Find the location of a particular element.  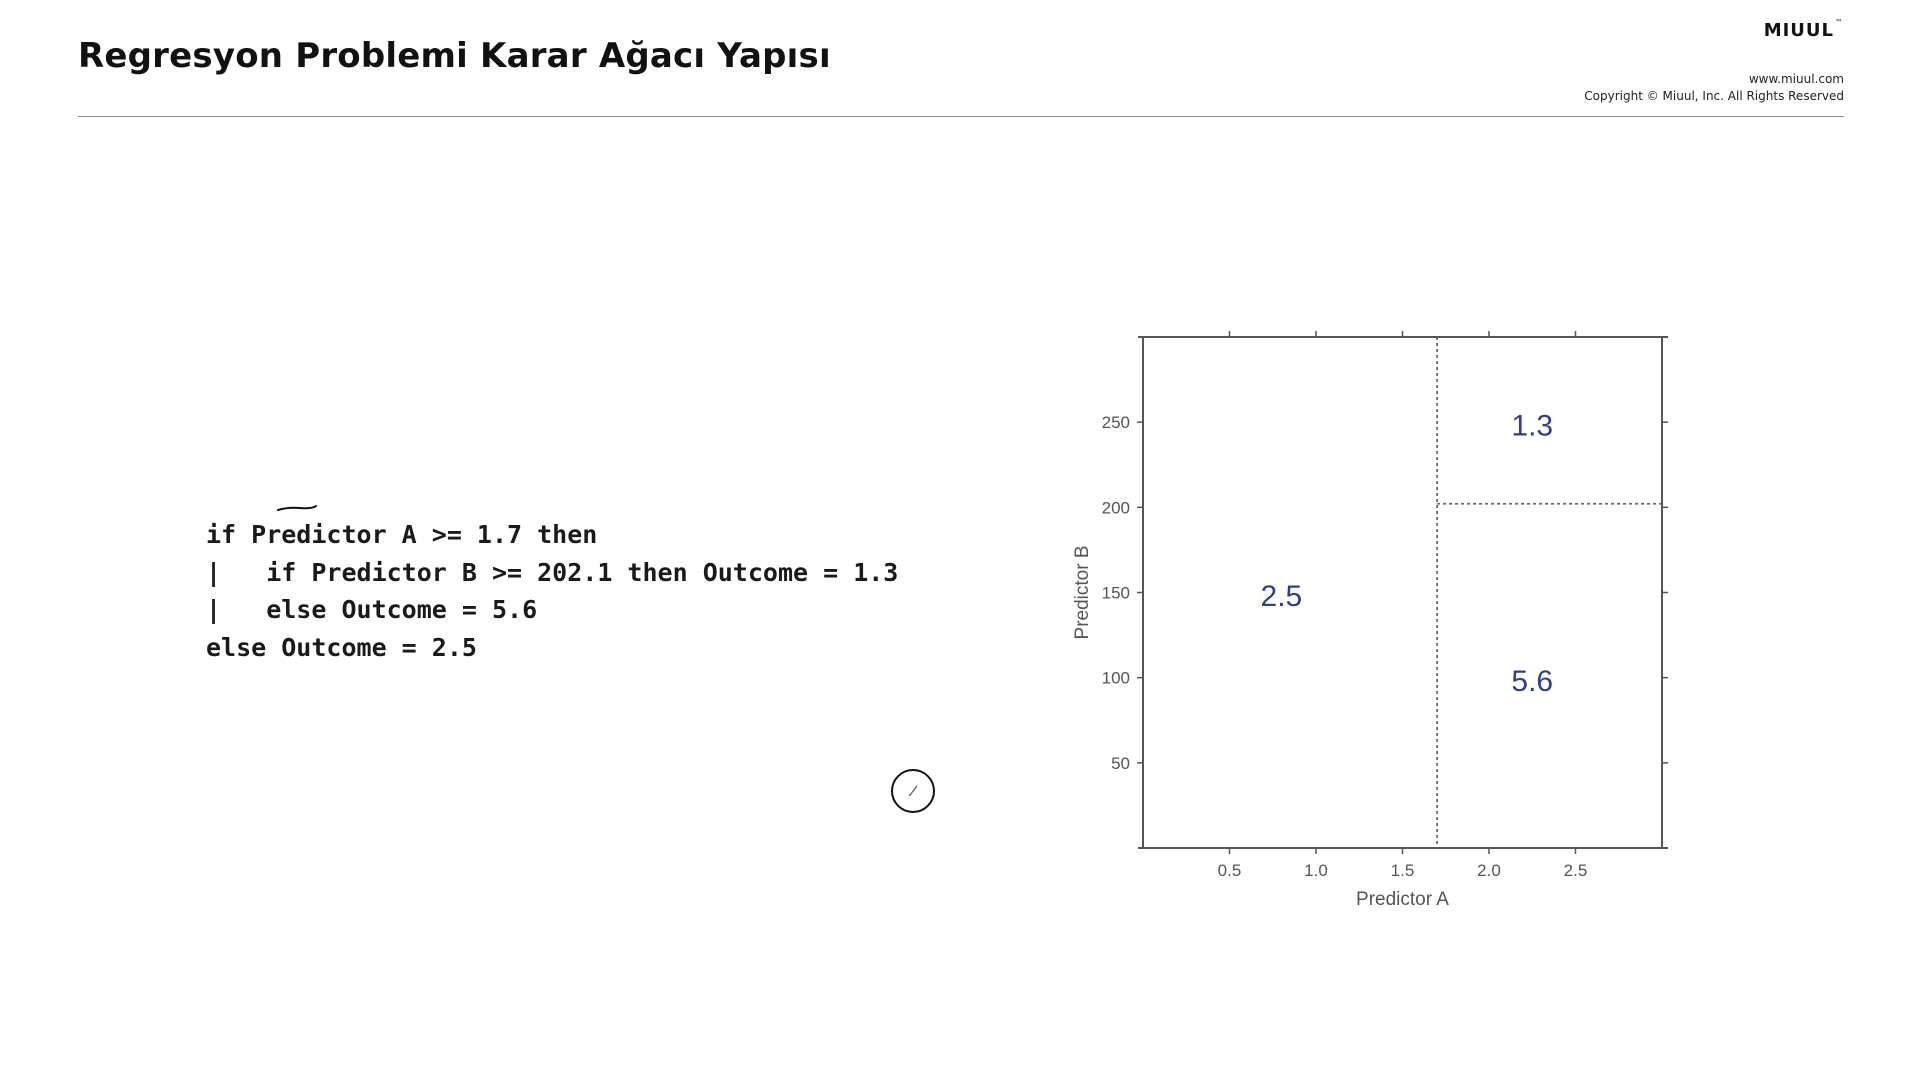

pen-stroke-icon is located at coordinates (297, 508).